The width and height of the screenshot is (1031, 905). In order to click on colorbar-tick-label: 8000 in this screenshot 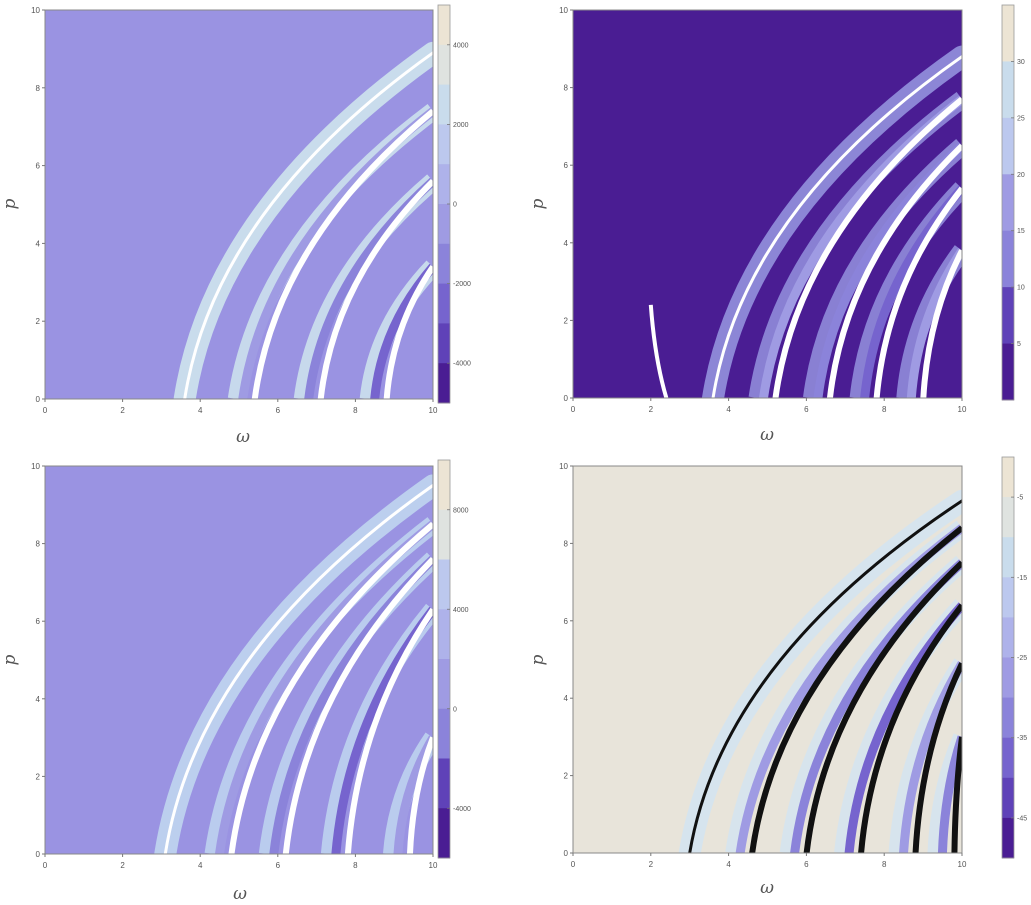, I will do `click(461, 510)`.